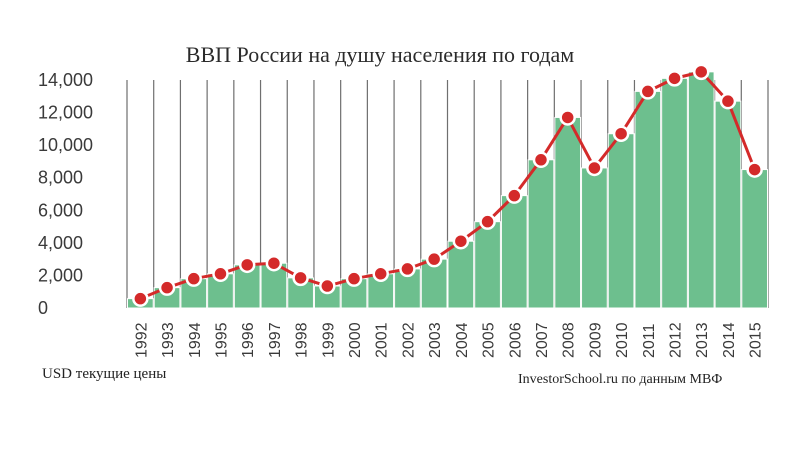 The width and height of the screenshot is (800, 450). Describe the element at coordinates (434, 259) in the screenshot. I see `data-point-2003` at that location.